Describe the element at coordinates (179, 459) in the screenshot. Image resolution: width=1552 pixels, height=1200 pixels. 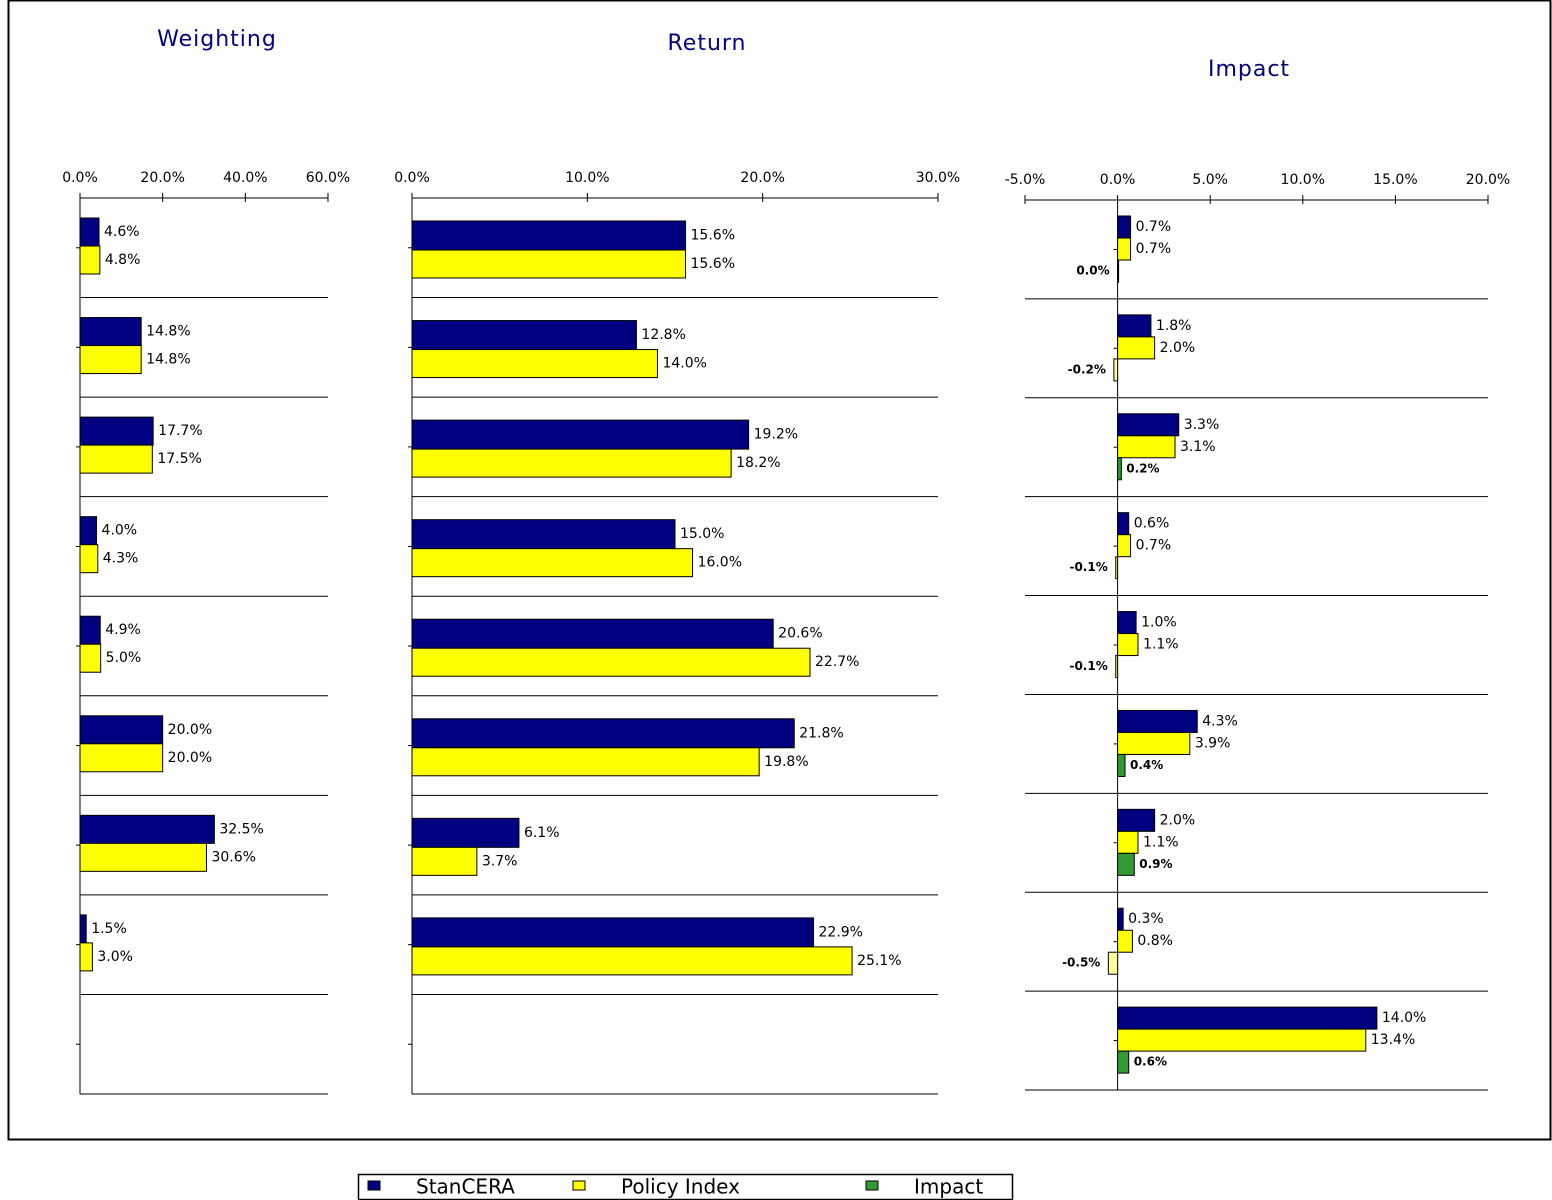
I see `value-label: 17.5%` at that location.